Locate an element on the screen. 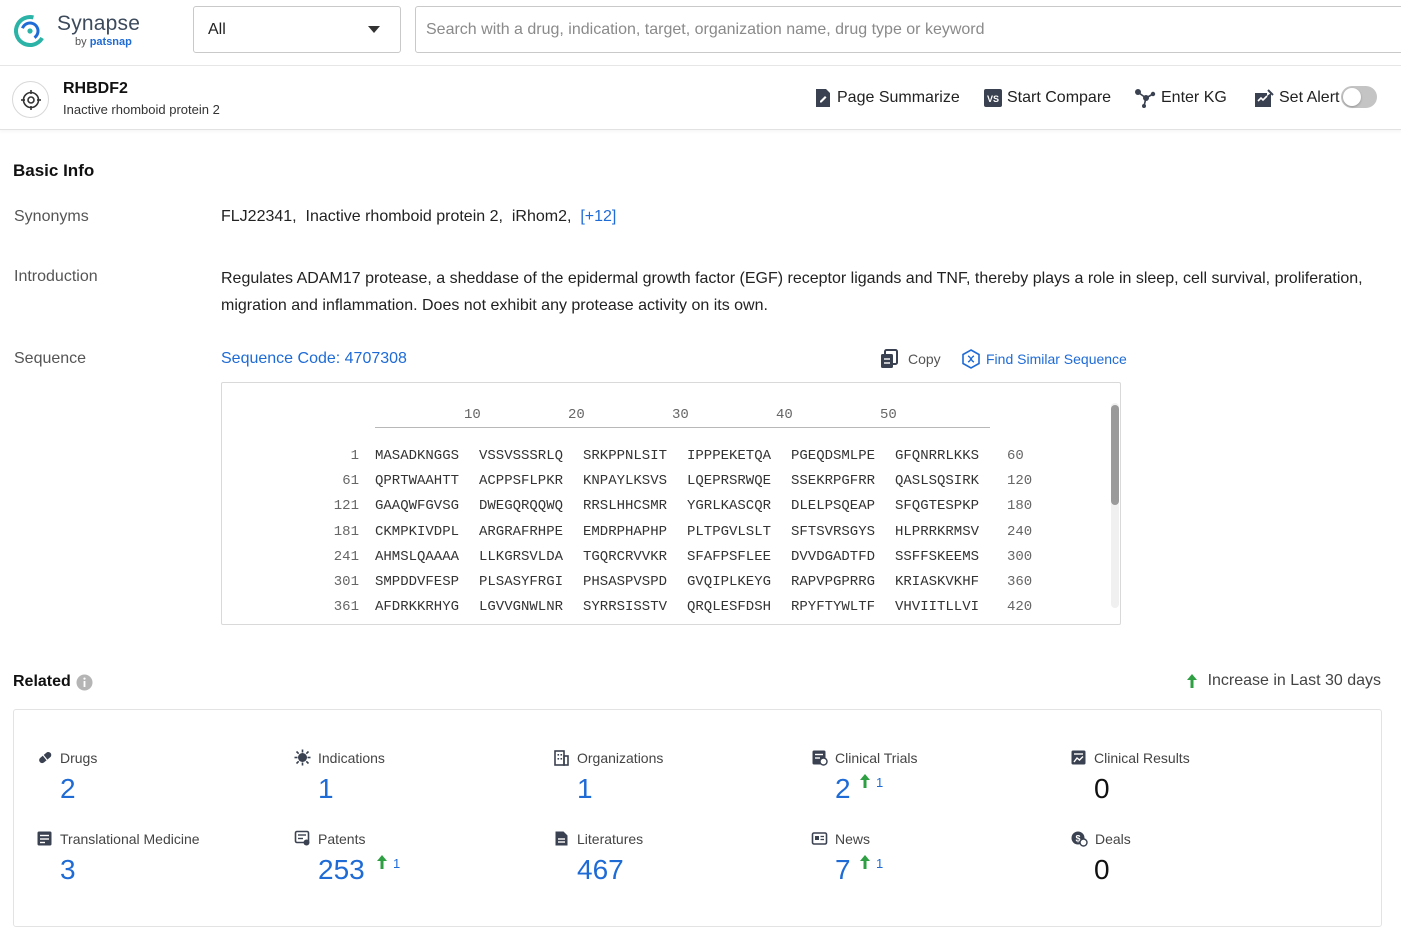 Image resolution: width=1401 pixels, height=939 pixels. sequence-block: HLPRRKRMSV is located at coordinates (937, 532).